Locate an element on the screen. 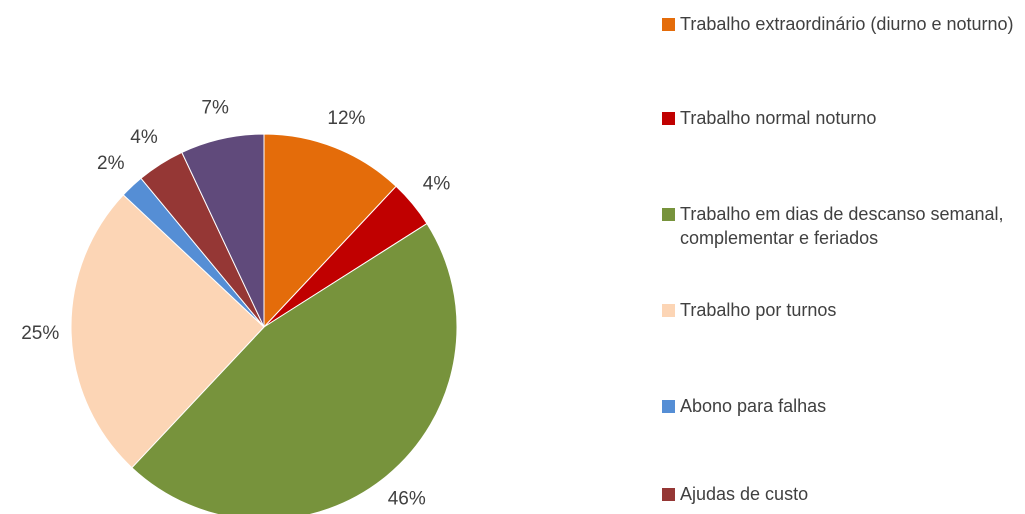  data-label: 25% is located at coordinates (40, 333).